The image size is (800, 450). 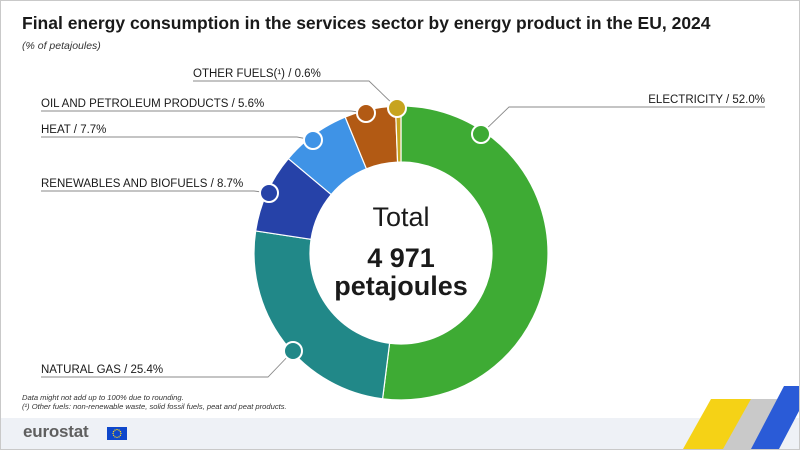 What do you see at coordinates (622, 120) in the screenshot?
I see `leader-line-electricity` at bounding box center [622, 120].